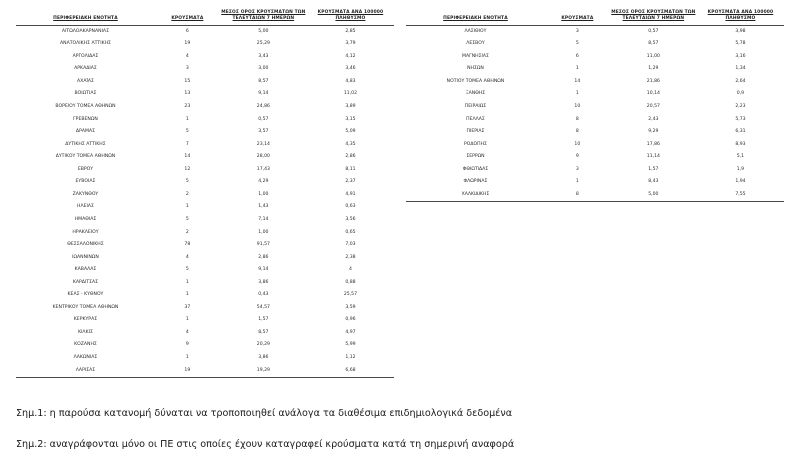  Describe the element at coordinates (653, 81) in the screenshot. I see `cell-avg7: 21,86` at that location.